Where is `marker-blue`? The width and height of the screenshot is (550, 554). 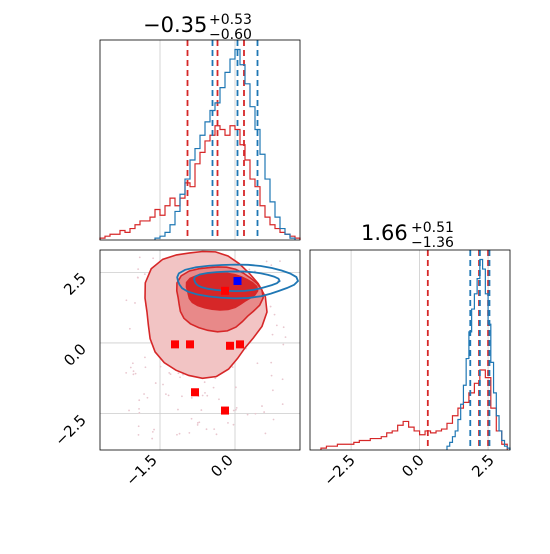
marker-blue is located at coordinates (237, 280).